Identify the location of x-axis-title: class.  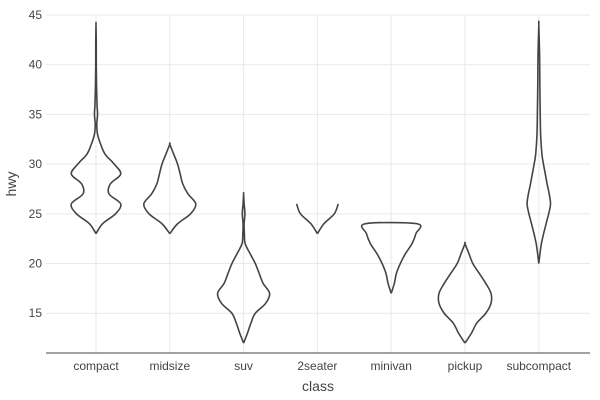
(318, 386).